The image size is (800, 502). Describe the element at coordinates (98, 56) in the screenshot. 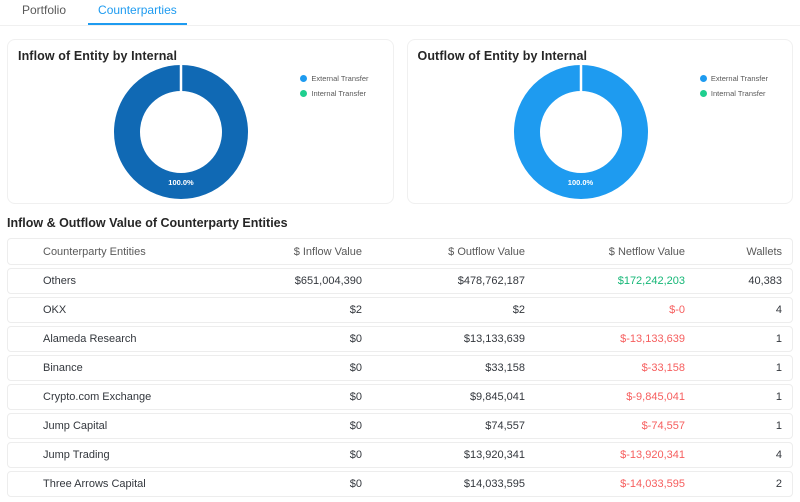

I see `inflow-chart-title: Inflow of Entity by Internal` at that location.